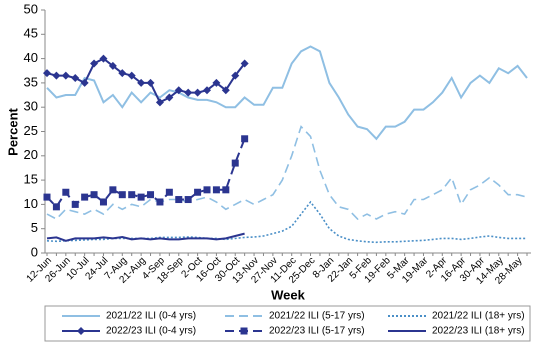 The width and height of the screenshot is (533, 343). What do you see at coordinates (31, 8) in the screenshot?
I see `y-tick-label: 50` at bounding box center [31, 8].